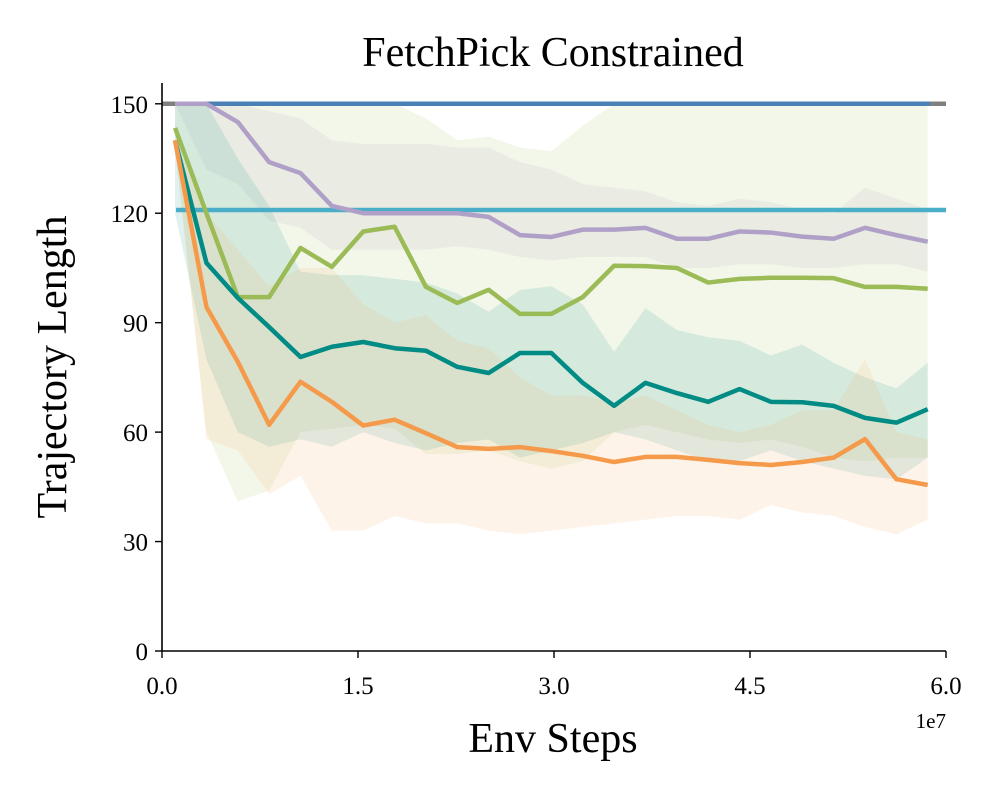  I want to click on purple-series-line, so click(552, 172).